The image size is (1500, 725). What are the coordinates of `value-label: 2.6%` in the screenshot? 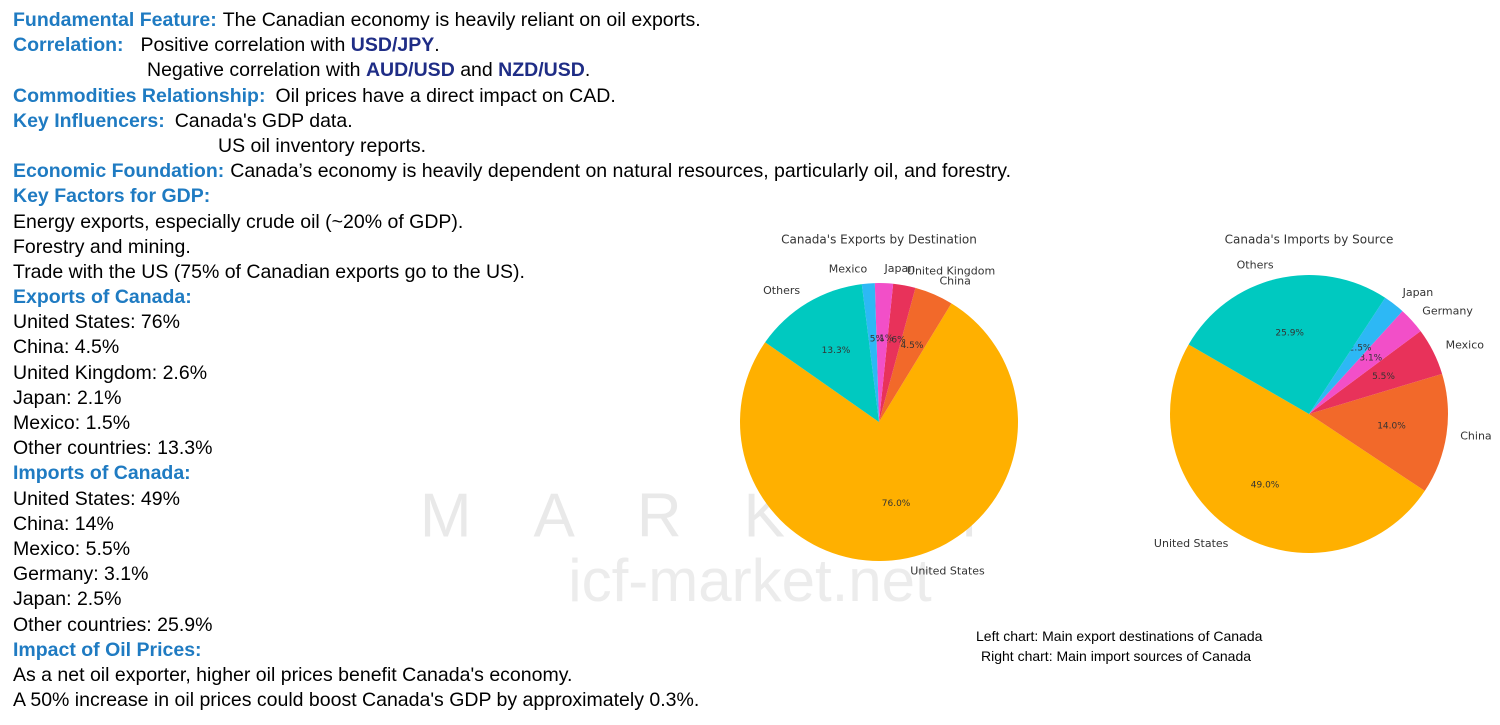 It's located at (894, 341).